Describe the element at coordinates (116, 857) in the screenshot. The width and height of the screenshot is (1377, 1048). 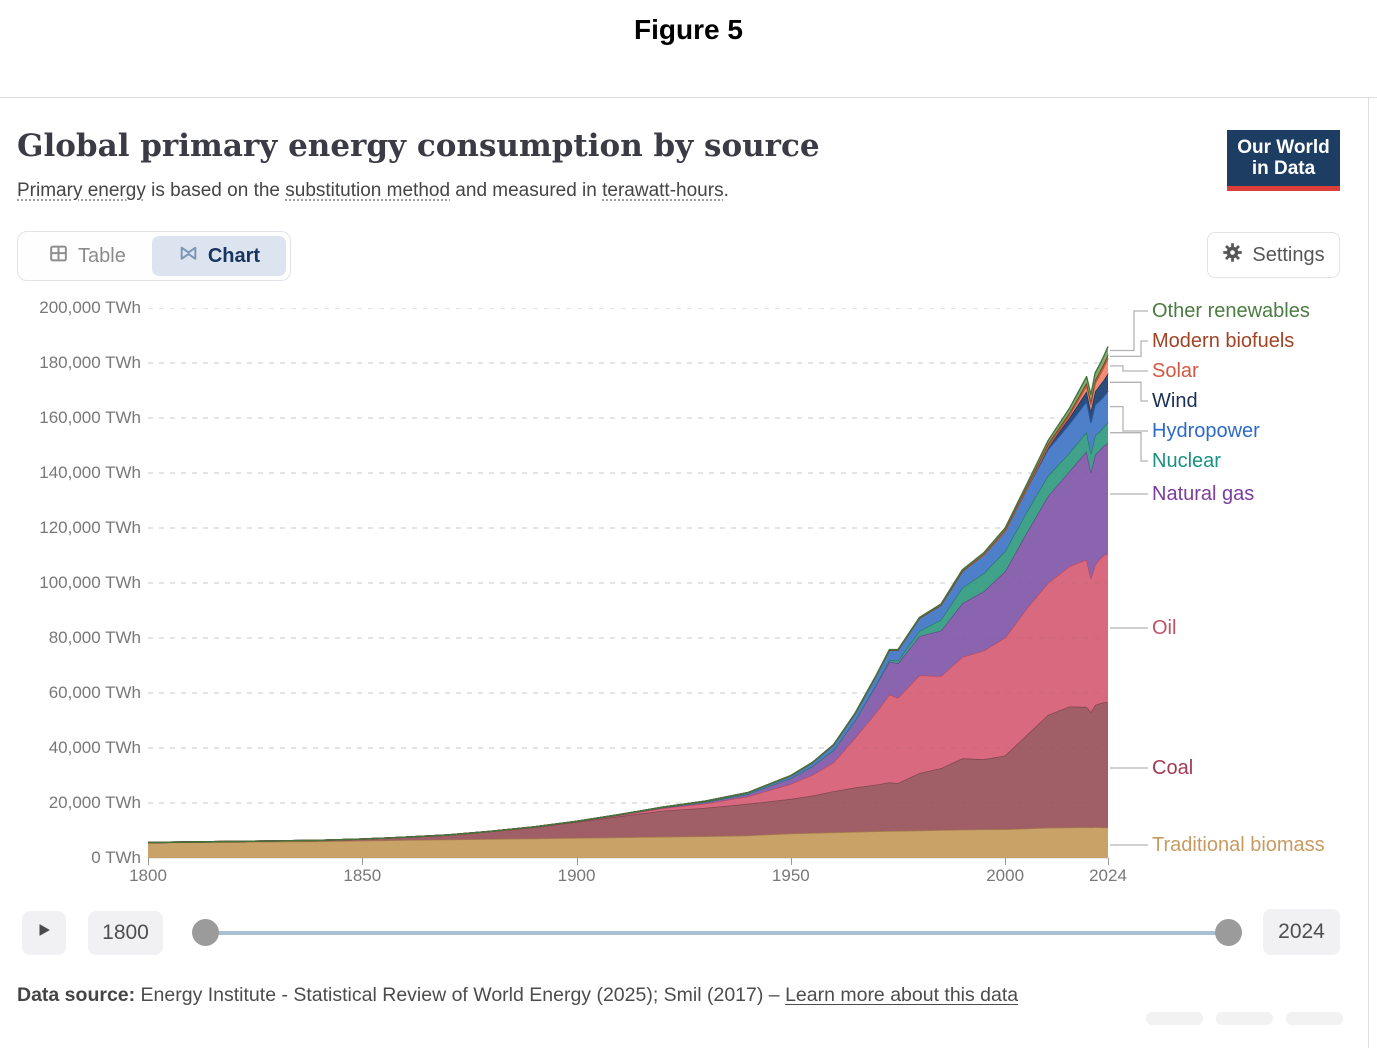
I see `y-tick-label: 0 TWh` at that location.